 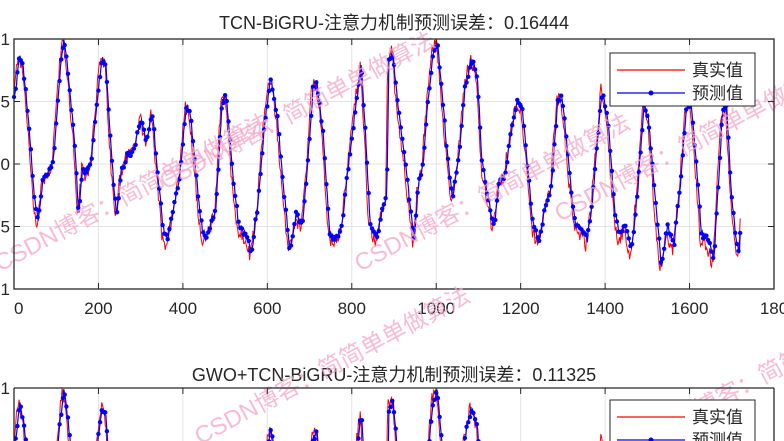 I want to click on plot1-title-model: TCN-BiGRU-, so click(x=271, y=23).